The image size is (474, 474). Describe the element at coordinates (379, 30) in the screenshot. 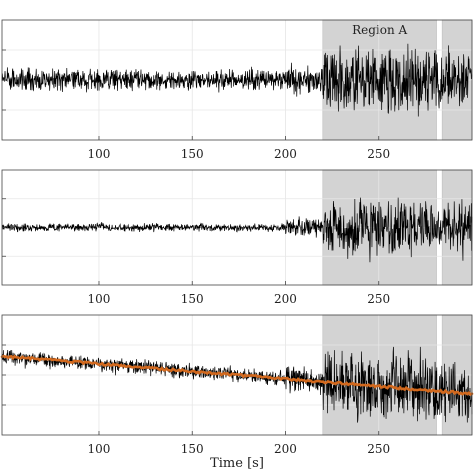

I see `region-label: Region A` at that location.